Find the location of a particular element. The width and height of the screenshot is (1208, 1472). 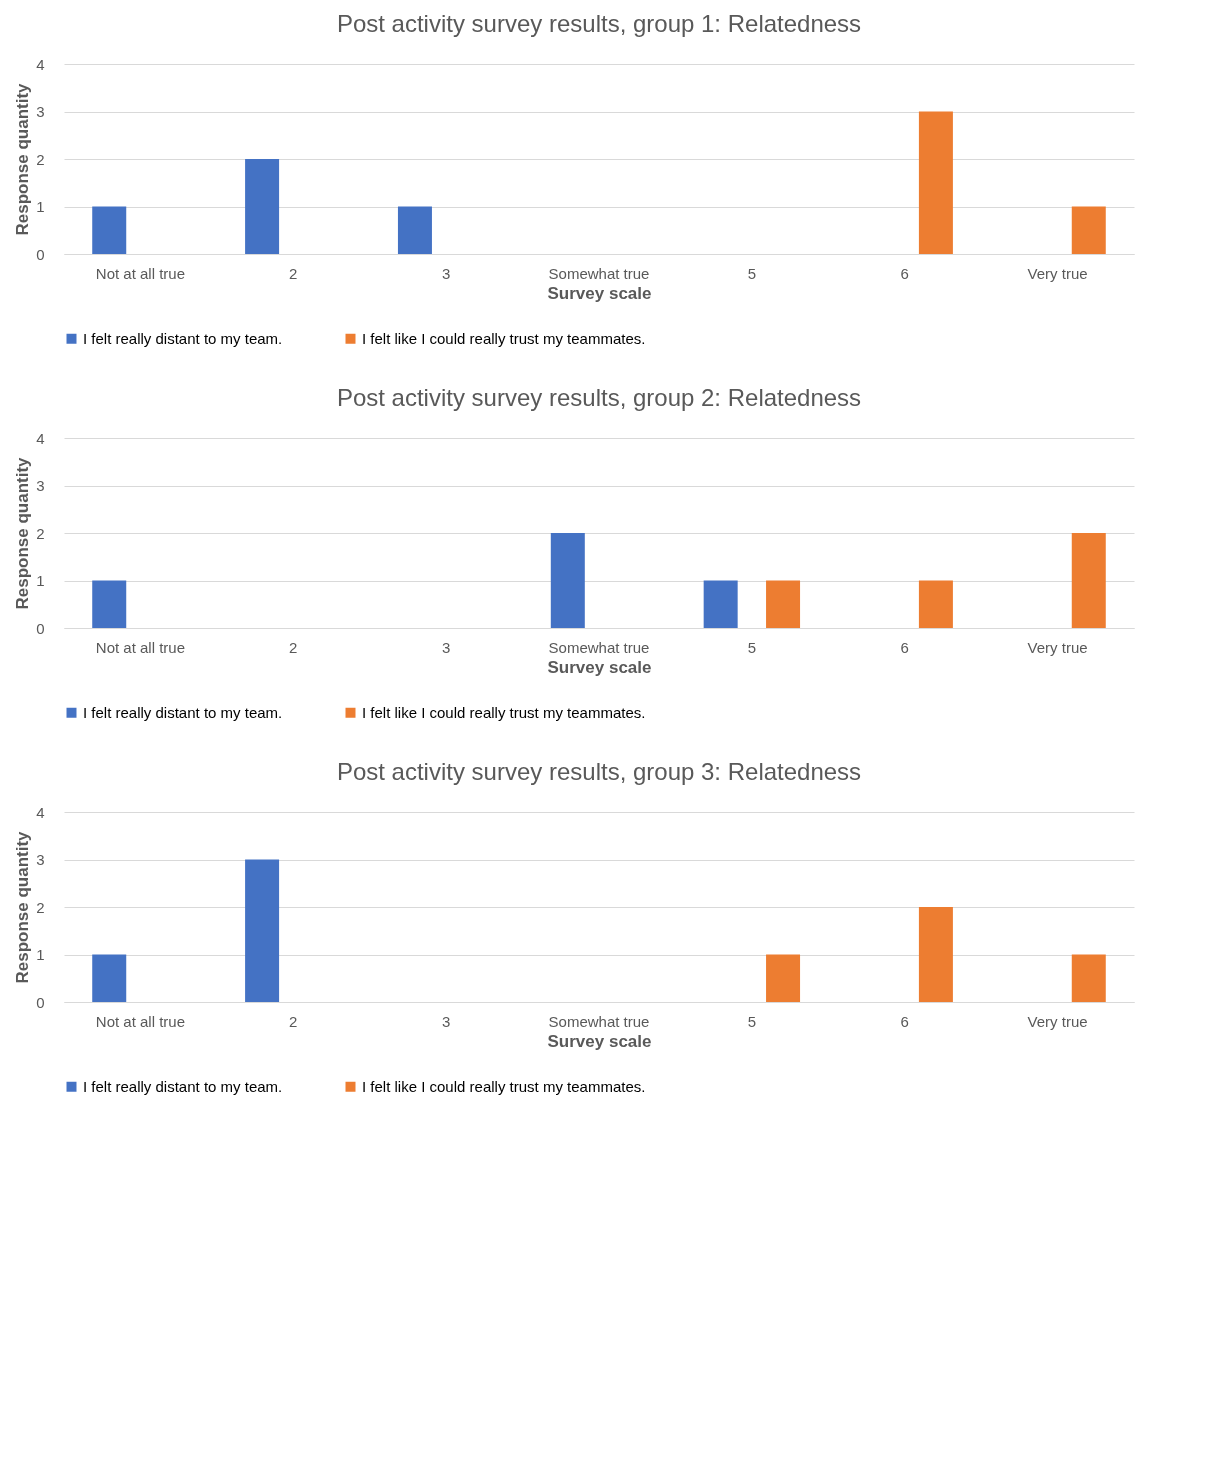

chart-title: Post activity survey results, group 2: Relatedness is located at coordinates (599, 397).